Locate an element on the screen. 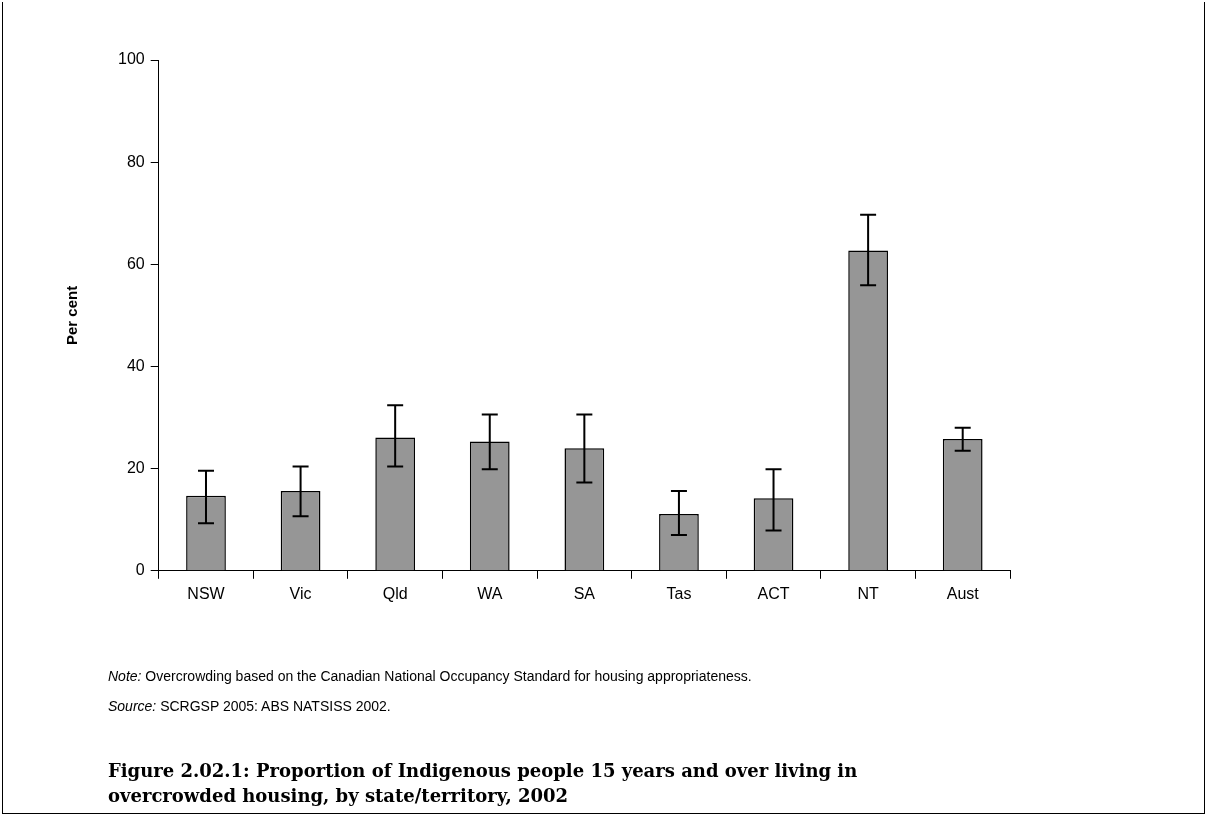 Image resolution: width=1210 pixels, height=820 pixels. y-tick-label: 60 is located at coordinates (135, 263).